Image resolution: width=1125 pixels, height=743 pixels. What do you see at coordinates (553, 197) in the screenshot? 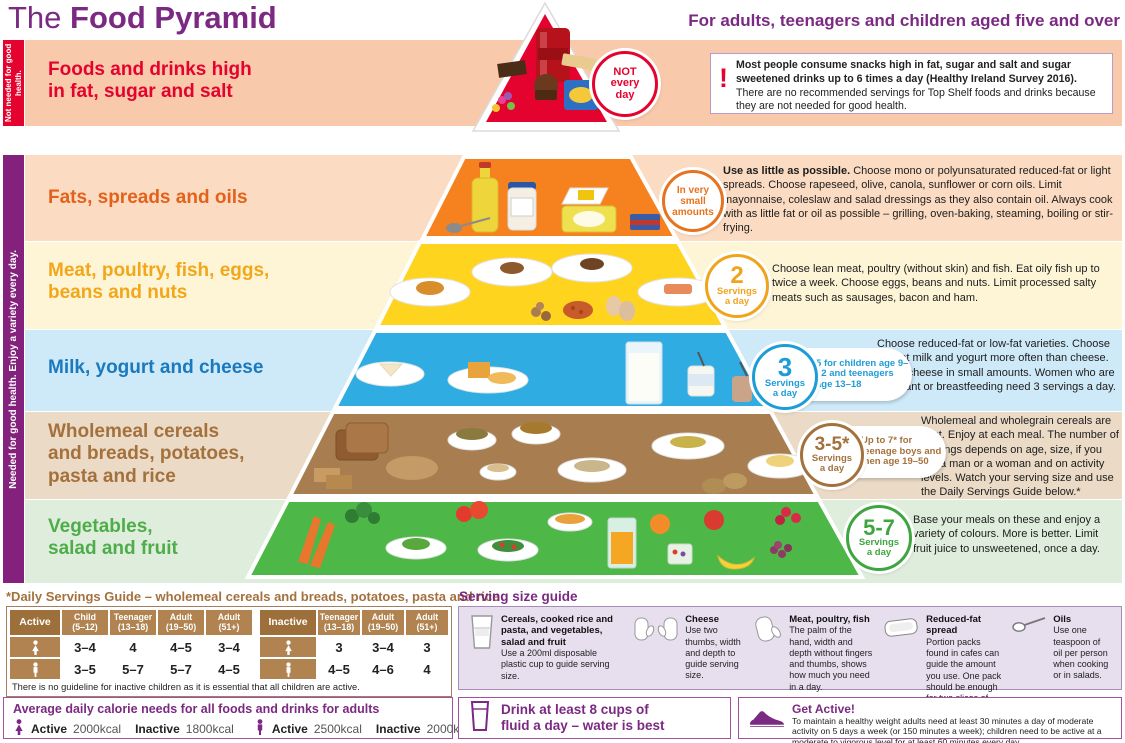
I see `fats-foods` at bounding box center [553, 197].